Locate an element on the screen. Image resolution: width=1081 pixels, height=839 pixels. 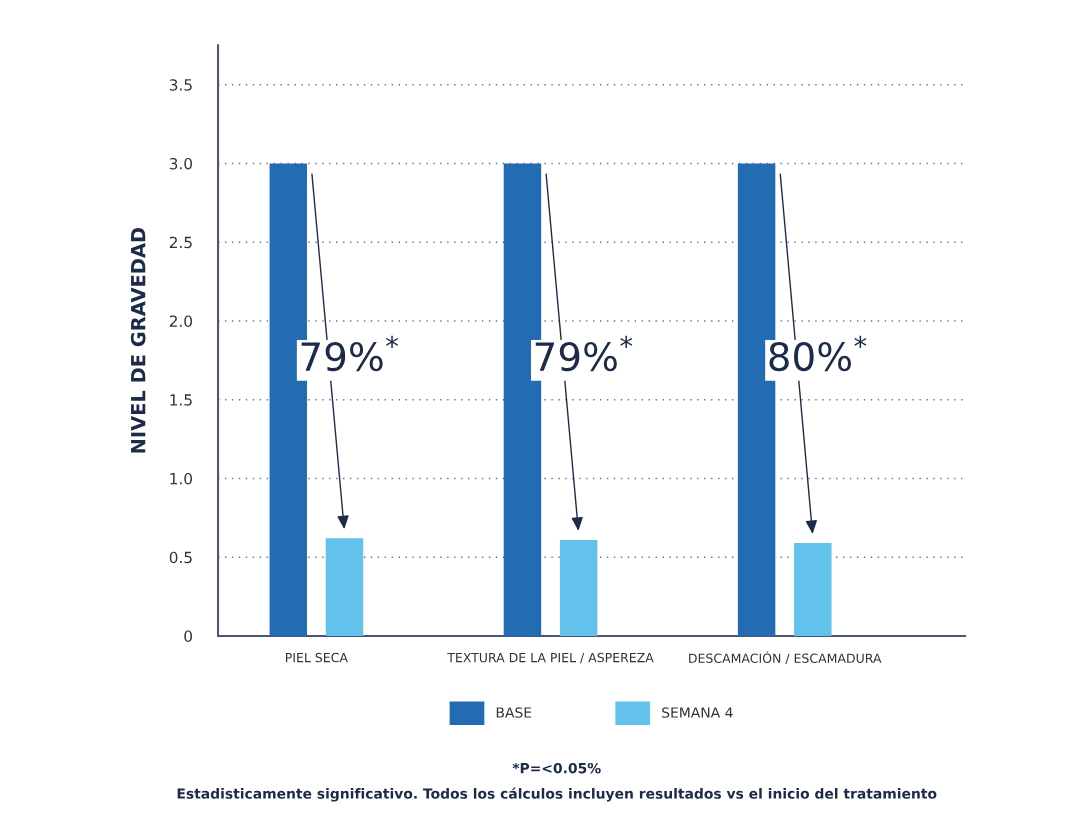
y-tick-label: 3.0 is located at coordinates (181, 163).